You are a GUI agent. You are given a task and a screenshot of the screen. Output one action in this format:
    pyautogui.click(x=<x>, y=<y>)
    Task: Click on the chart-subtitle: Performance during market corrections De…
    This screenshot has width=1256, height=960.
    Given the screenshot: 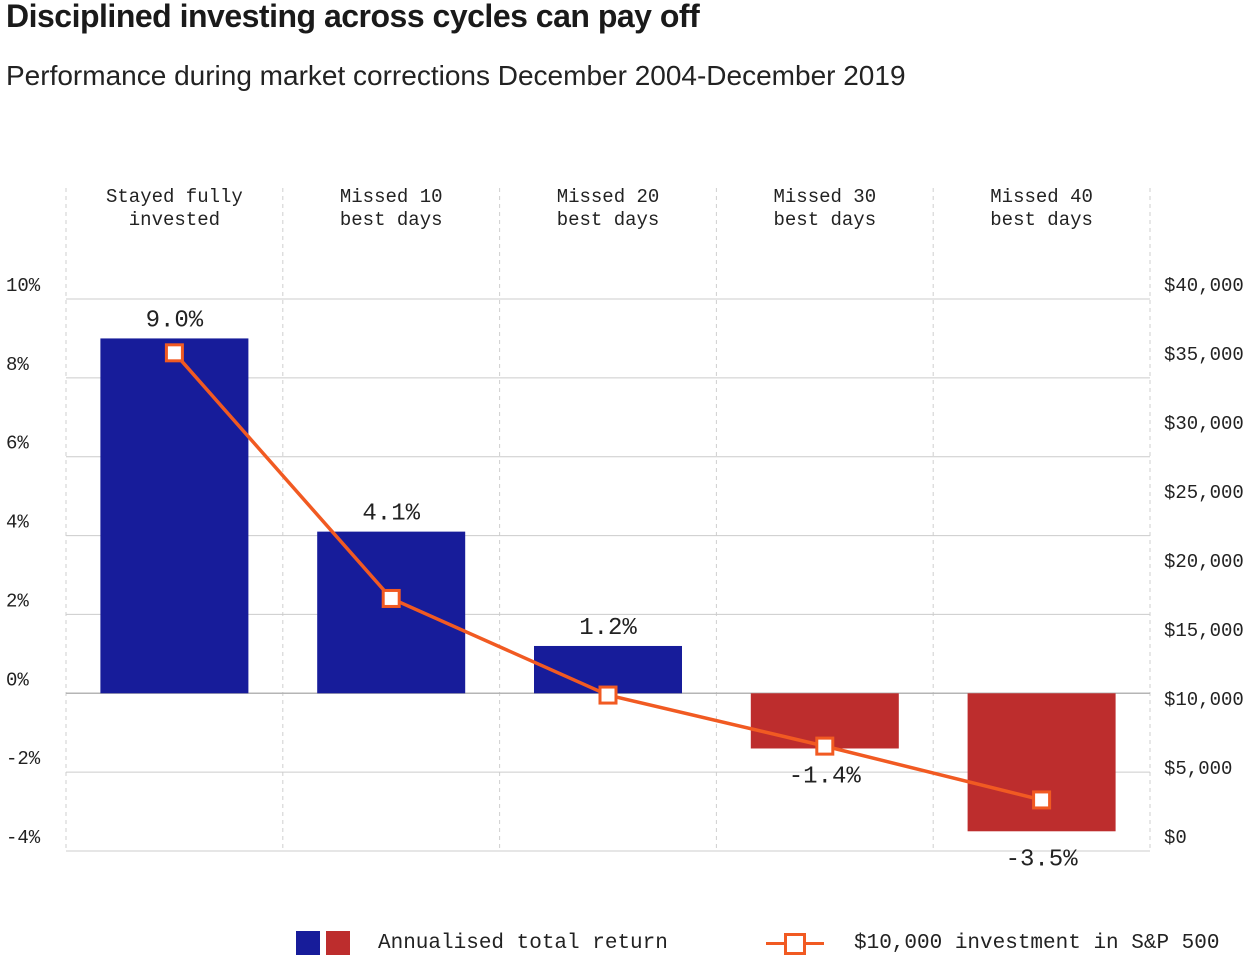 What is the action you would take?
    pyautogui.click(x=456, y=75)
    